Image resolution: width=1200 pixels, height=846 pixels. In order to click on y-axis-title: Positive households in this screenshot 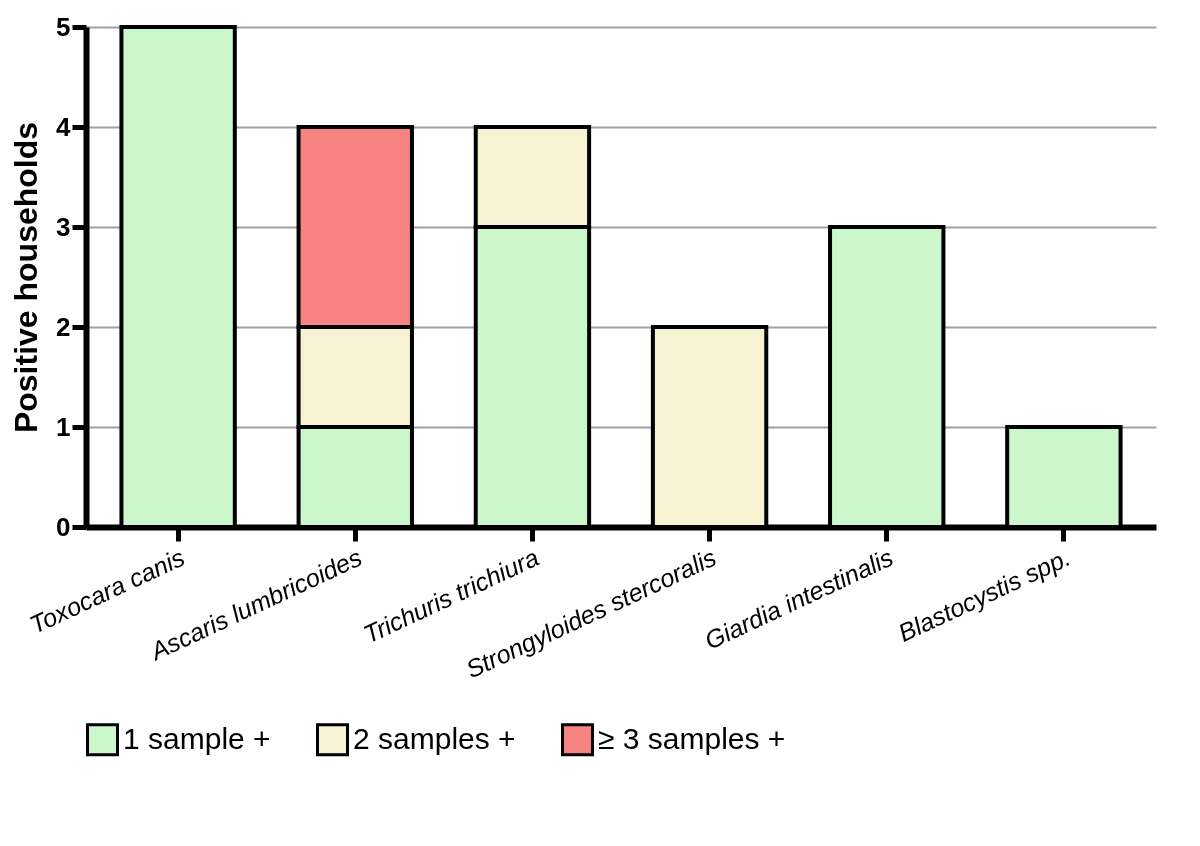, I will do `click(26, 277)`.